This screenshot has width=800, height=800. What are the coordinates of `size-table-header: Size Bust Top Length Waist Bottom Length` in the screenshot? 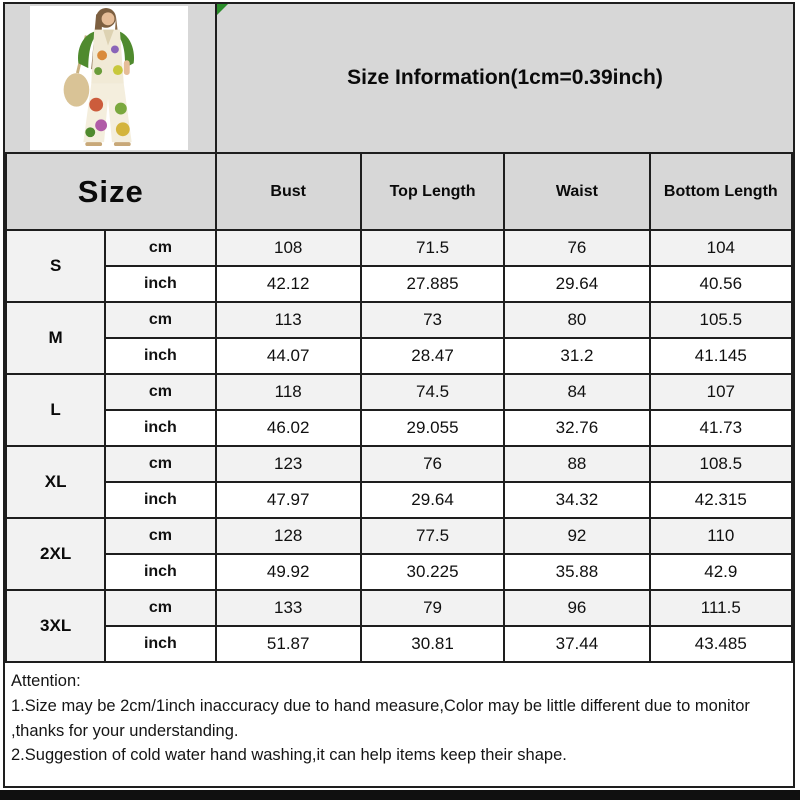 It's located at (399, 191).